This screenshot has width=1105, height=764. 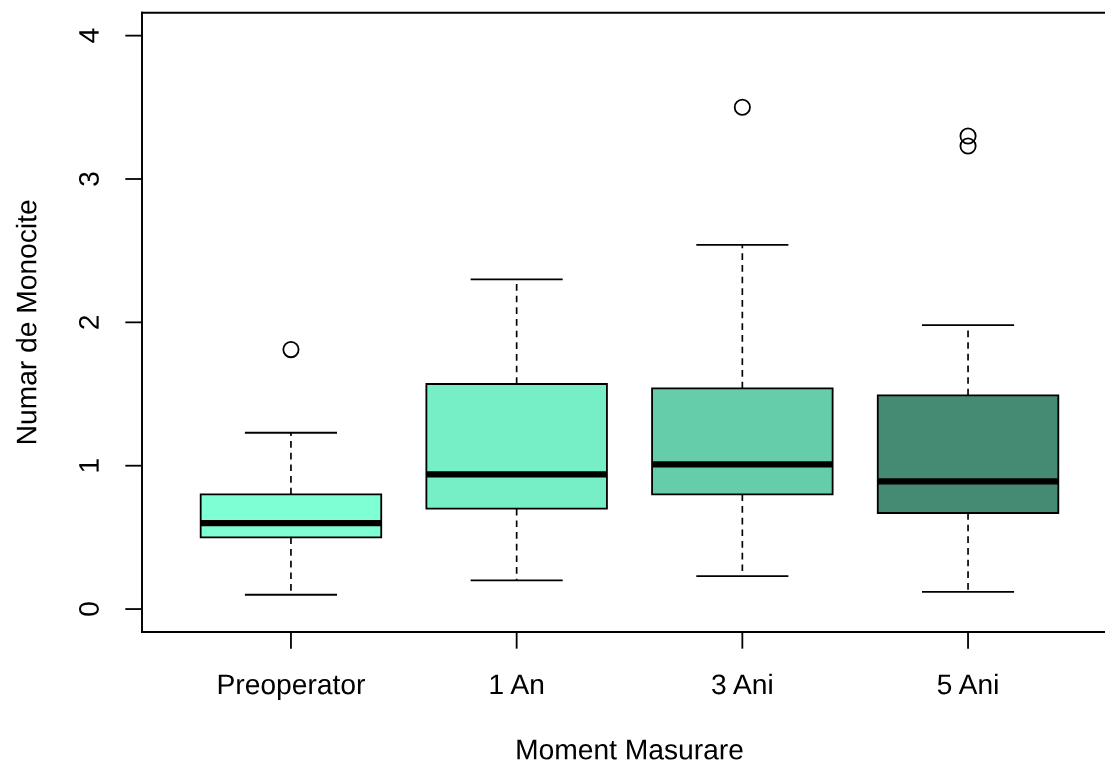 What do you see at coordinates (89, 465) in the screenshot?
I see `y-tick-label: 1` at bounding box center [89, 465].